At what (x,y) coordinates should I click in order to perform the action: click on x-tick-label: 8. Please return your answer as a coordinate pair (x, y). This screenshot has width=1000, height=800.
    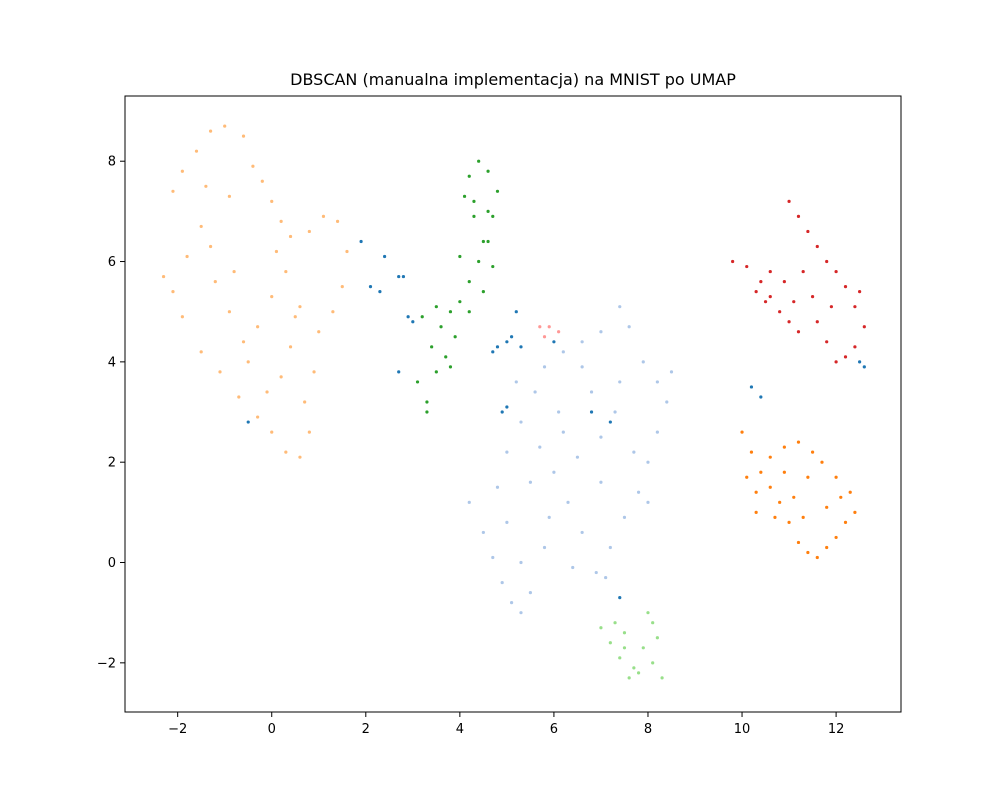
    Looking at the image, I should click on (648, 729).